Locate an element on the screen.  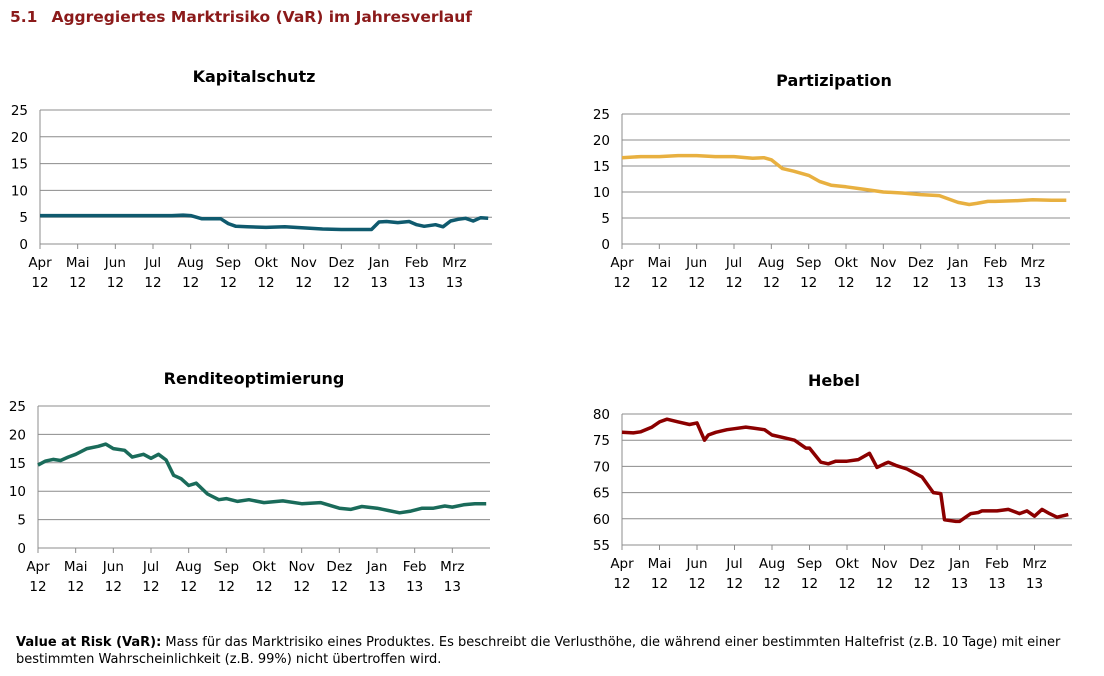
y-tick-label: 75 is located at coordinates (601, 441).